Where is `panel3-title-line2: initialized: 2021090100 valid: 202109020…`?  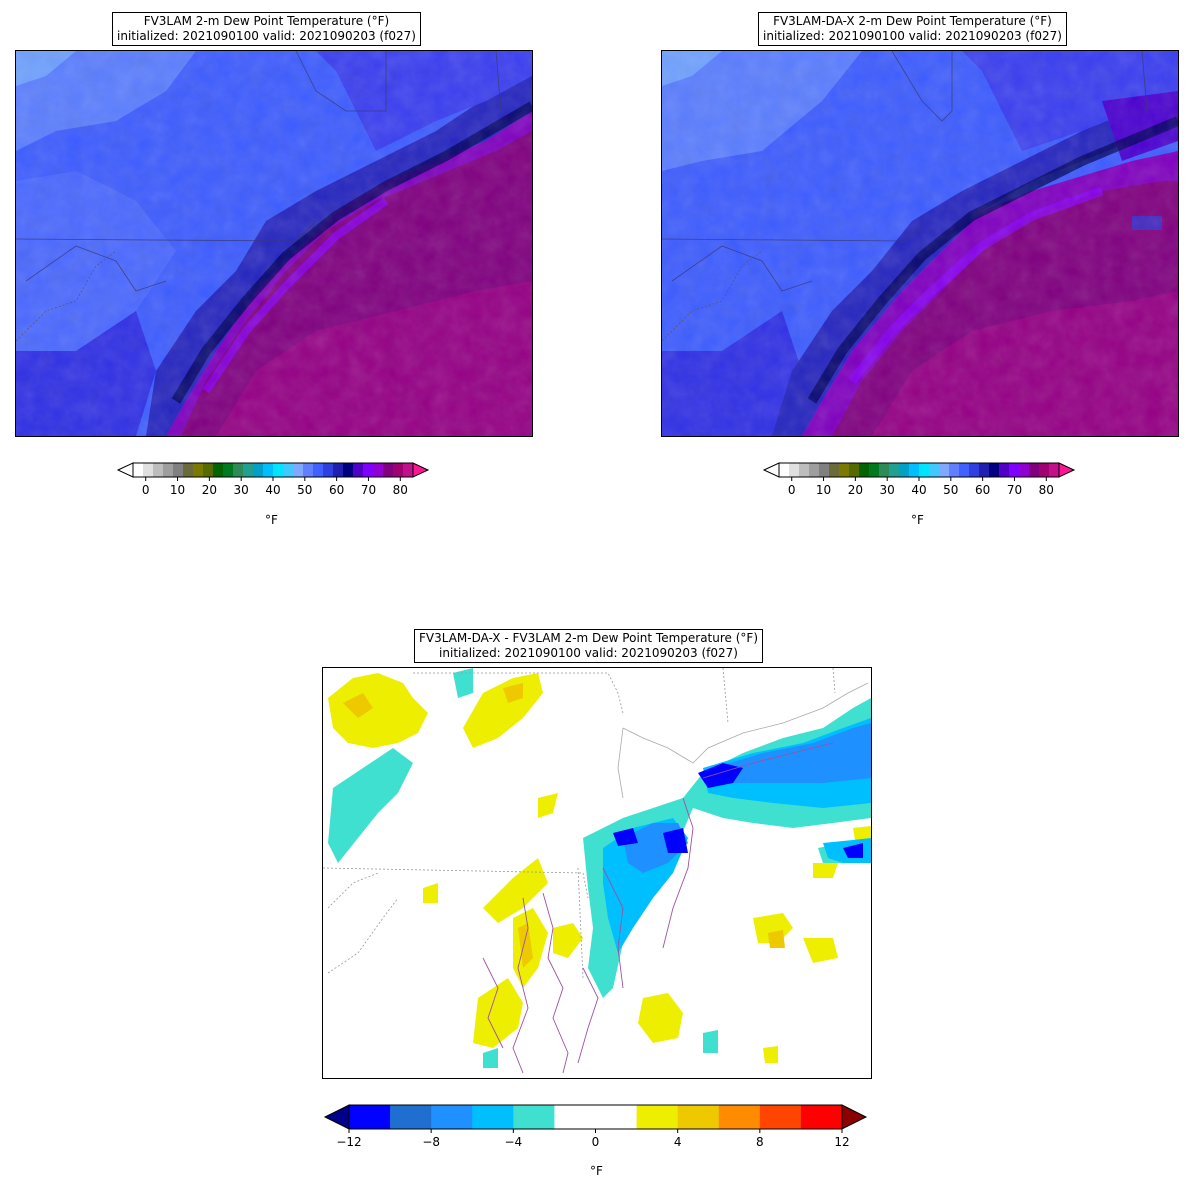
panel3-title-line2: initialized: 2021090100 valid: 202109020… is located at coordinates (588, 653).